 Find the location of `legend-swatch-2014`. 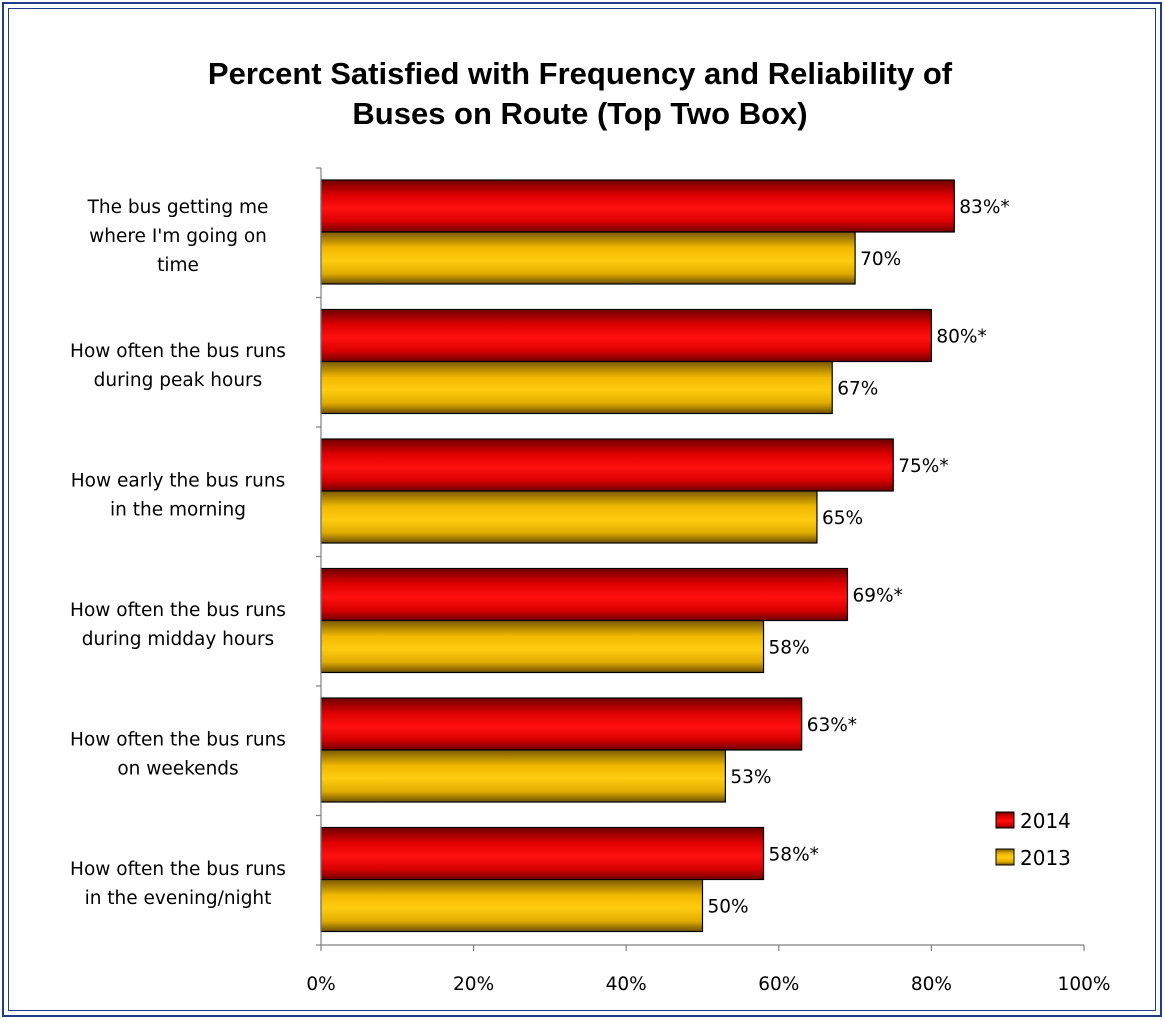

legend-swatch-2014 is located at coordinates (1005, 820).